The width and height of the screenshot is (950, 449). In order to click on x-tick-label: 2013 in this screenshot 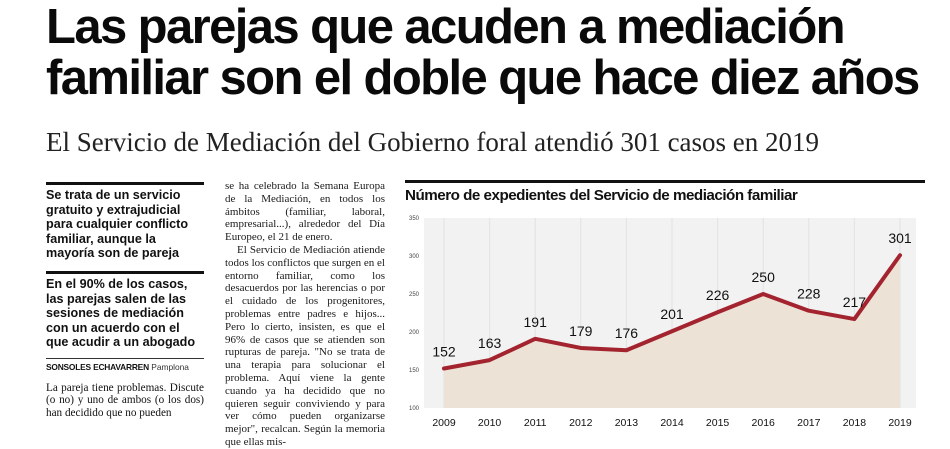, I will do `click(627, 423)`.